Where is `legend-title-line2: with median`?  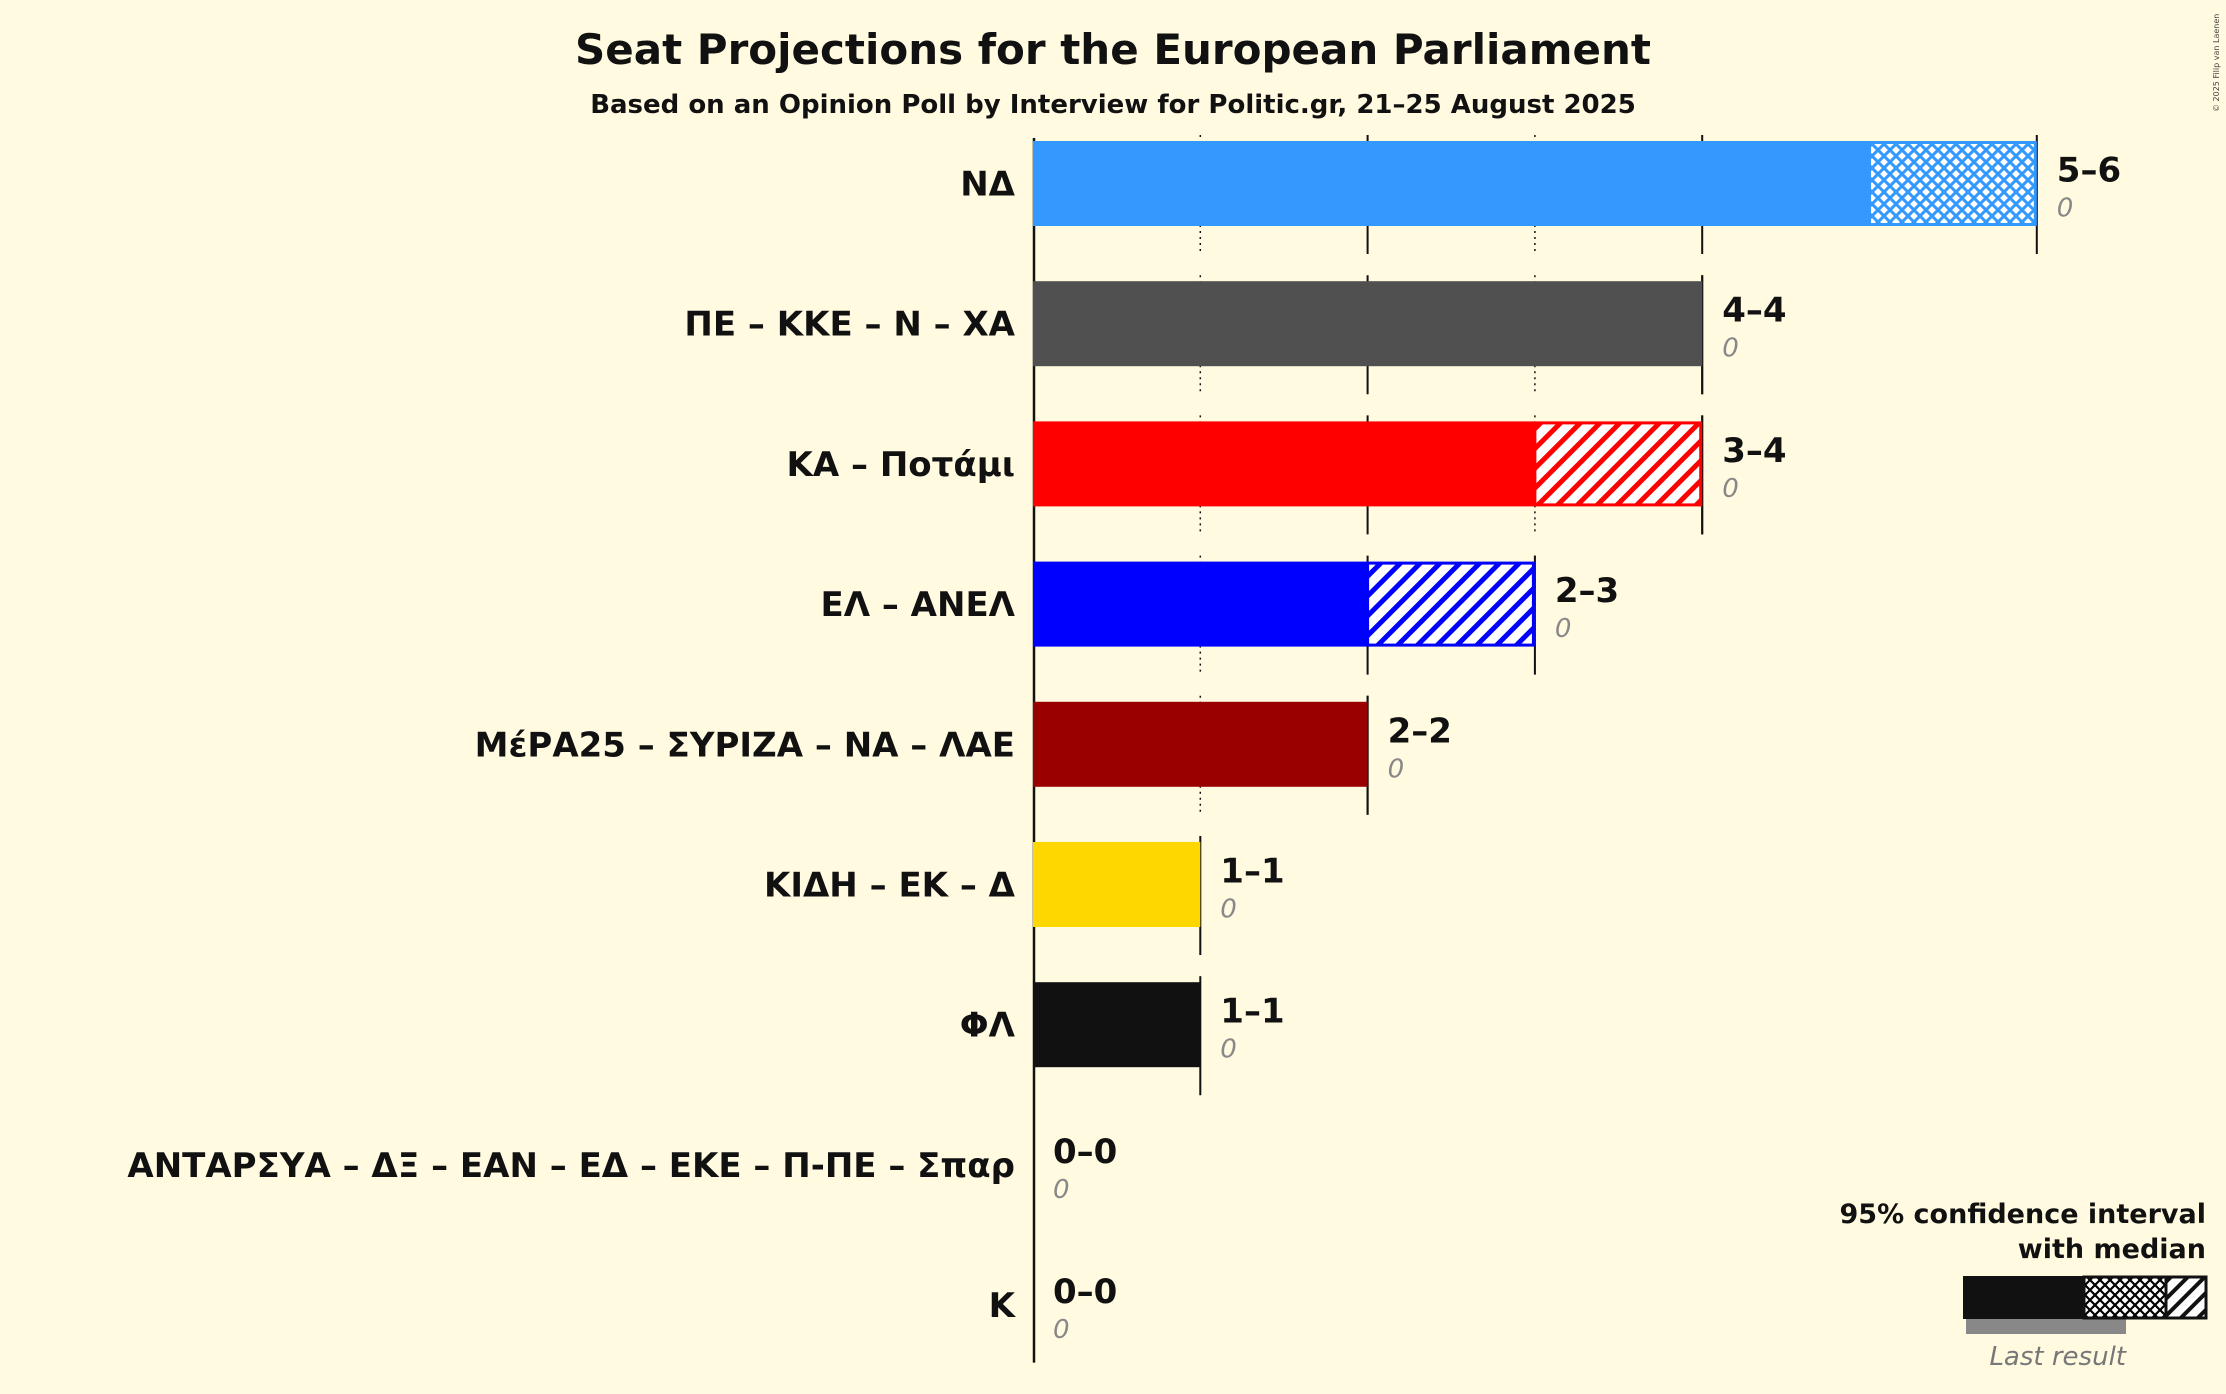 legend-title-line2: with median is located at coordinates (2112, 1249).